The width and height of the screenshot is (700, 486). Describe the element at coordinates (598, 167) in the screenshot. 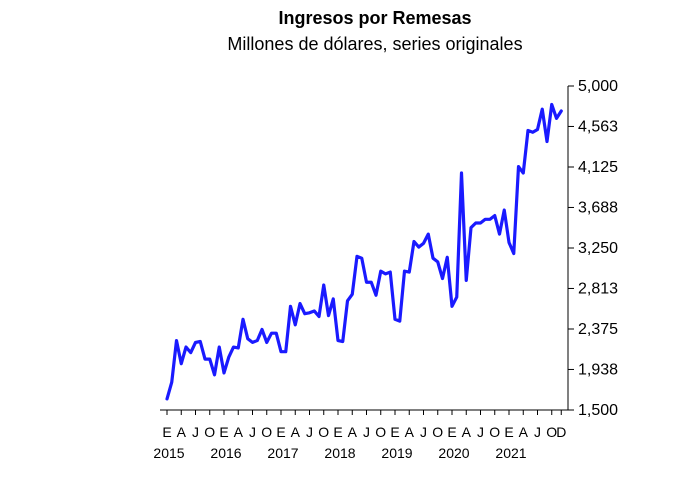

I see `y-tick-label: 4,125` at that location.